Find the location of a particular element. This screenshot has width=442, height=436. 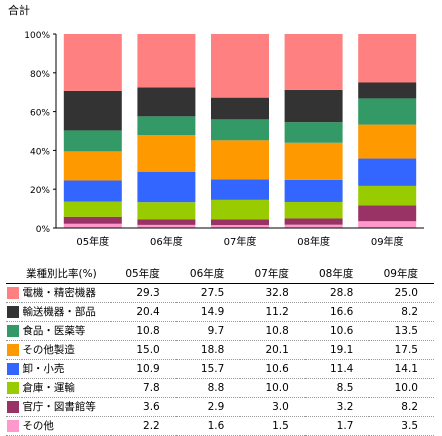

table-row: 輸送機器・部品 20.4 14.9 11.2 16.6 8.2 is located at coordinates (220, 312).